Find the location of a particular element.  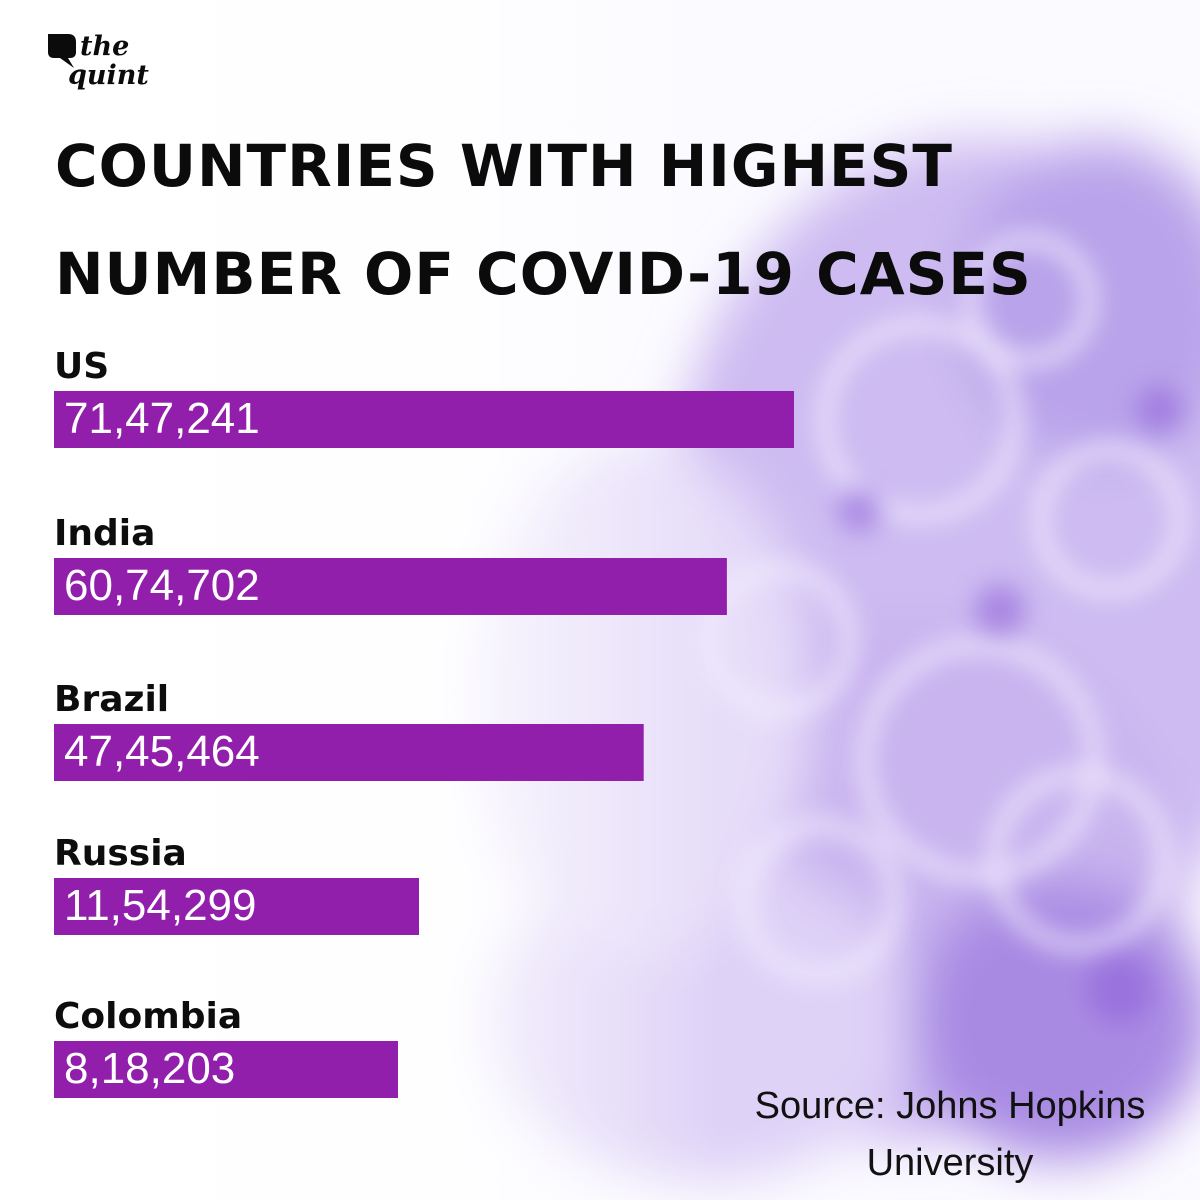

bar-india is located at coordinates (390, 586).